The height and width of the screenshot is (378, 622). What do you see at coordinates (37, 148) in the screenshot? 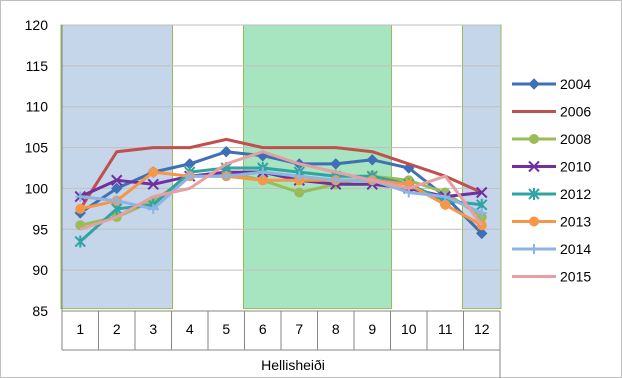
I see `y-tick-label-105: 105` at bounding box center [37, 148].